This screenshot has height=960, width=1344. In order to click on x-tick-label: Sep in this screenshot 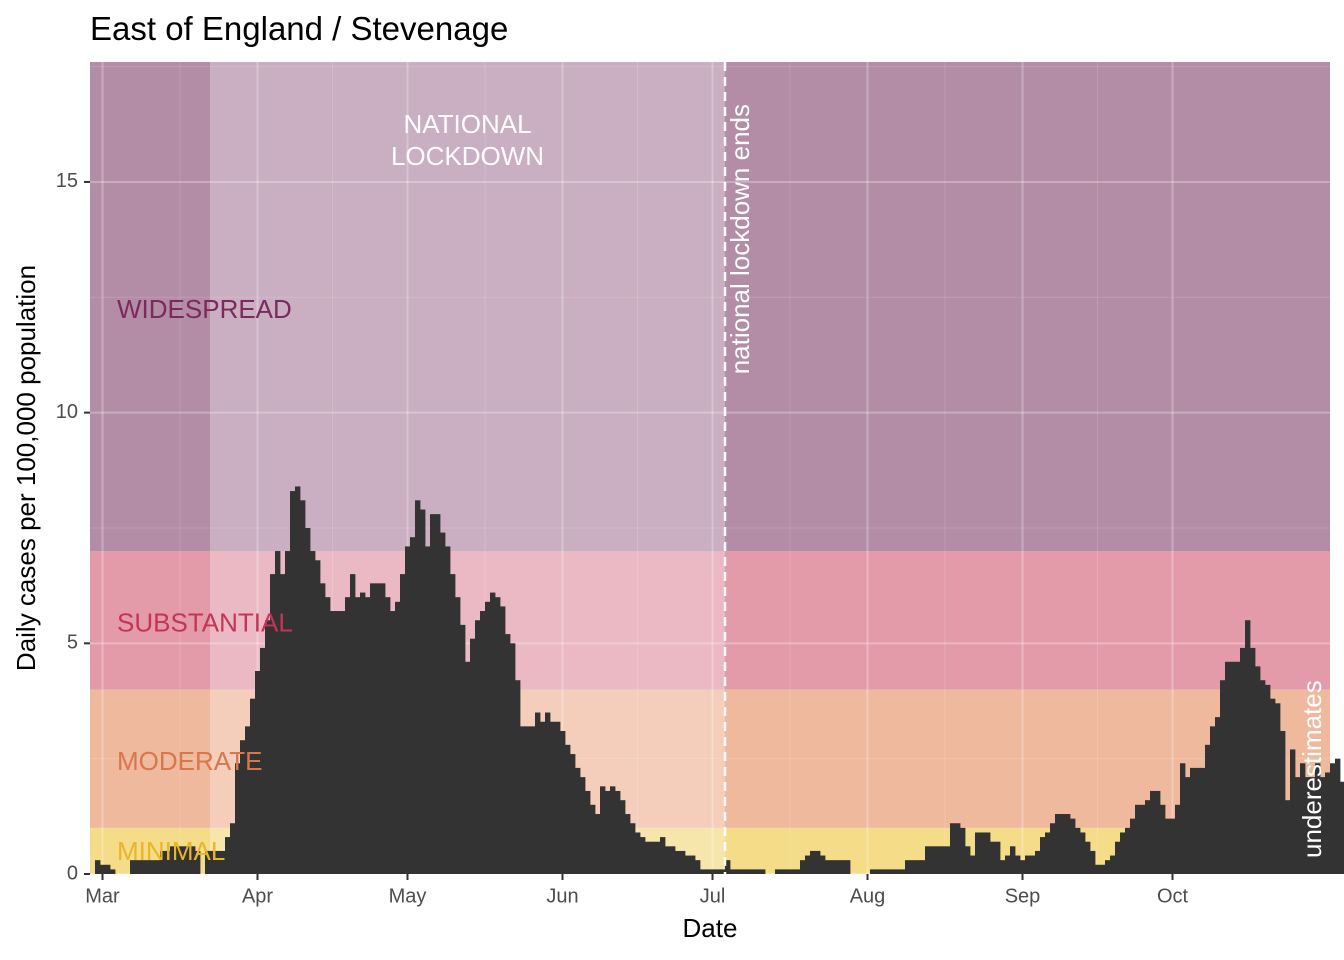, I will do `click(1023, 896)`.